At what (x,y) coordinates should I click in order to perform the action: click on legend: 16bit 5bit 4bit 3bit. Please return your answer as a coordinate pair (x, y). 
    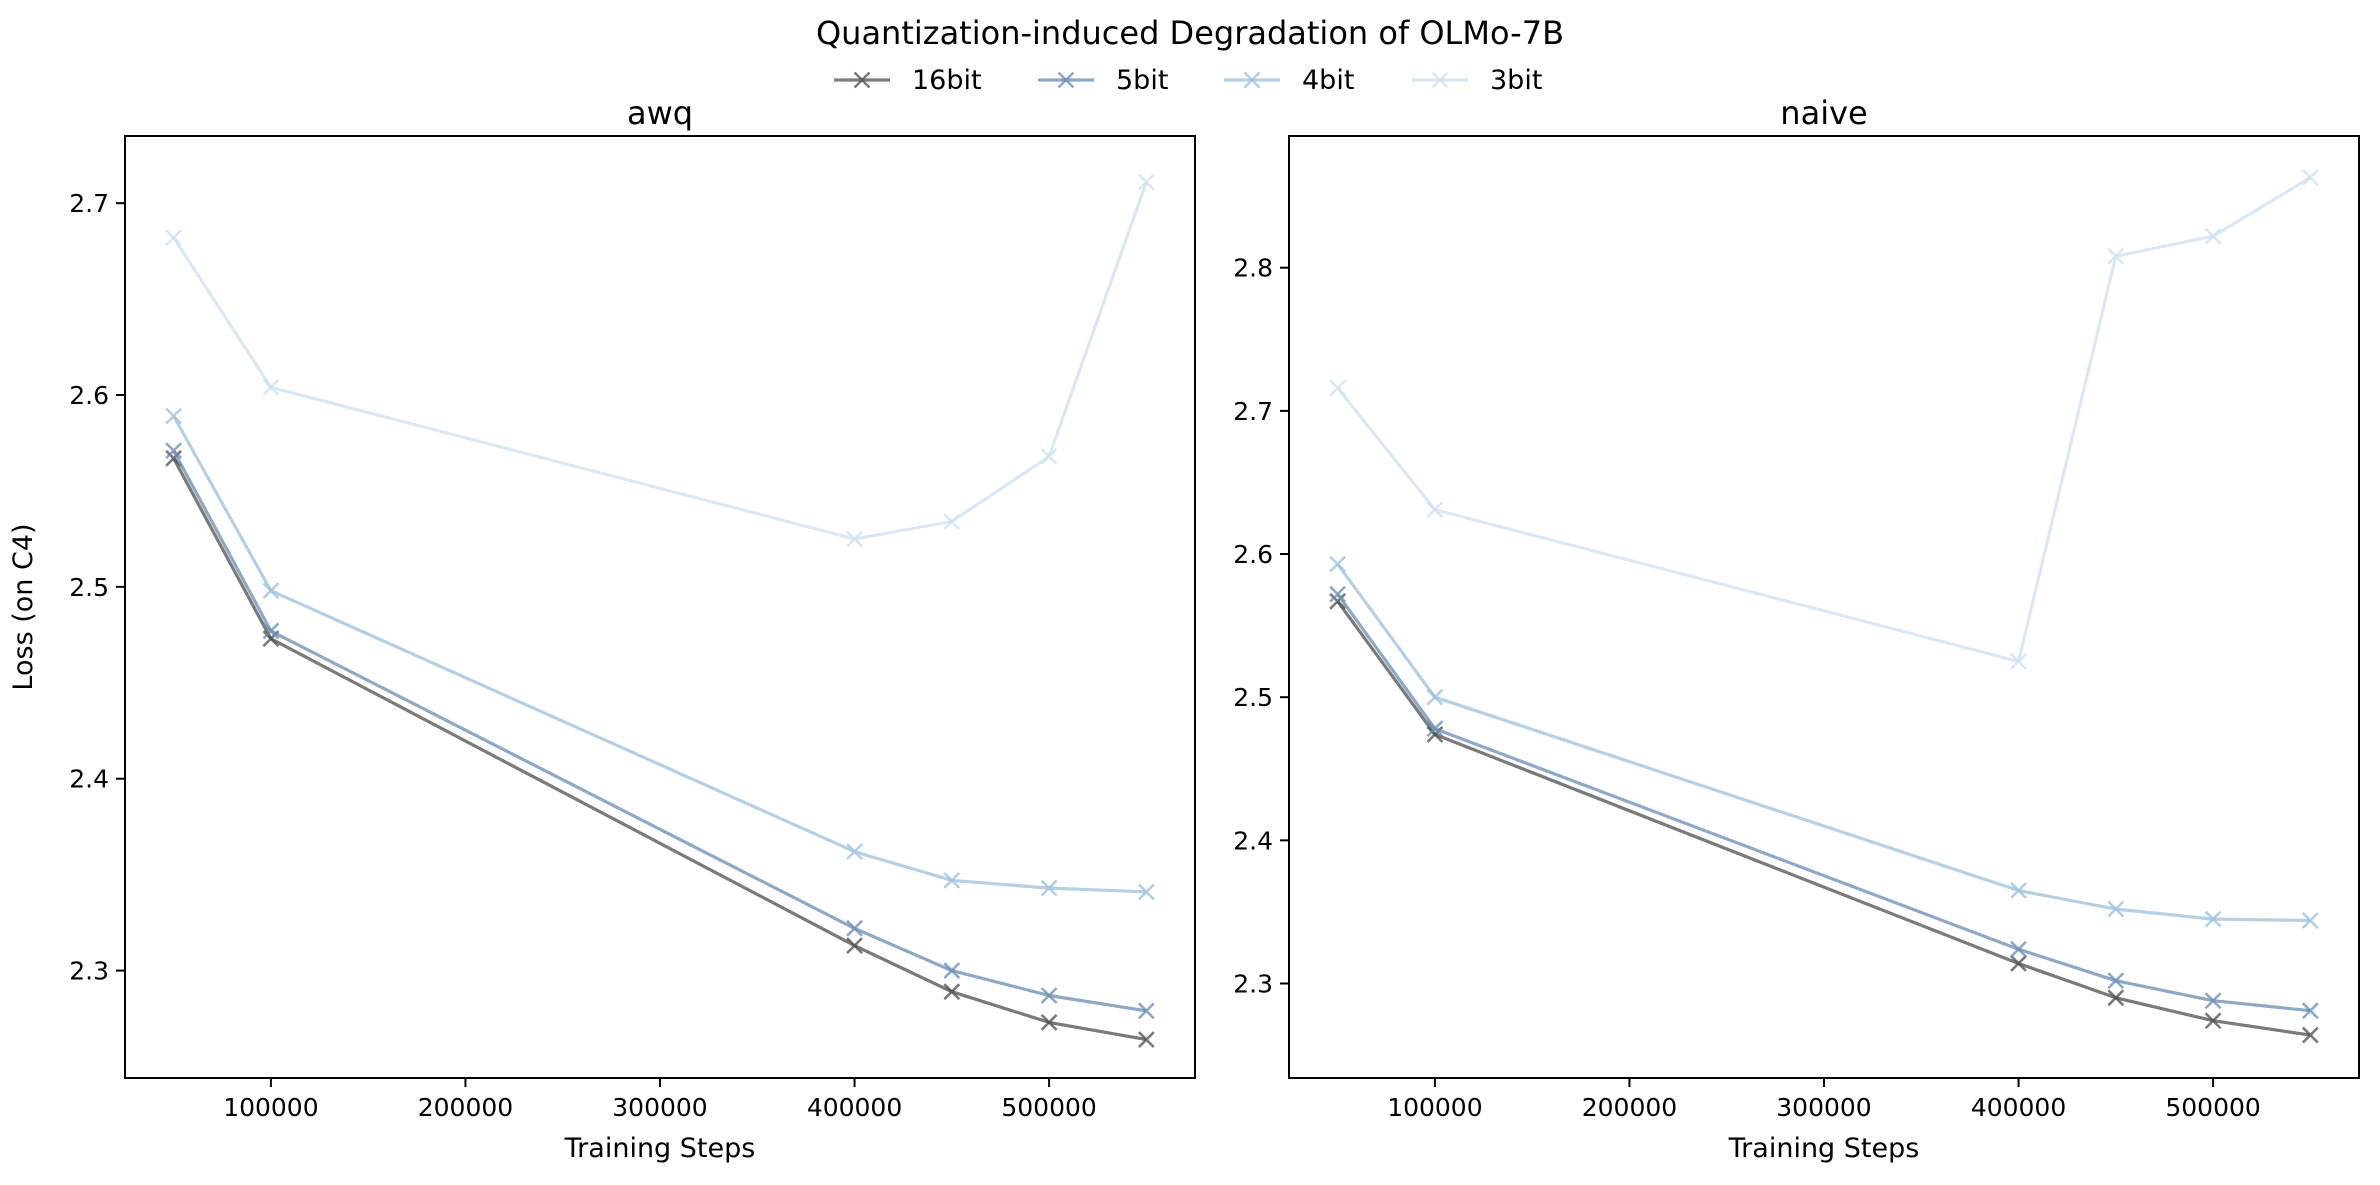
    Looking at the image, I should click on (1188, 80).